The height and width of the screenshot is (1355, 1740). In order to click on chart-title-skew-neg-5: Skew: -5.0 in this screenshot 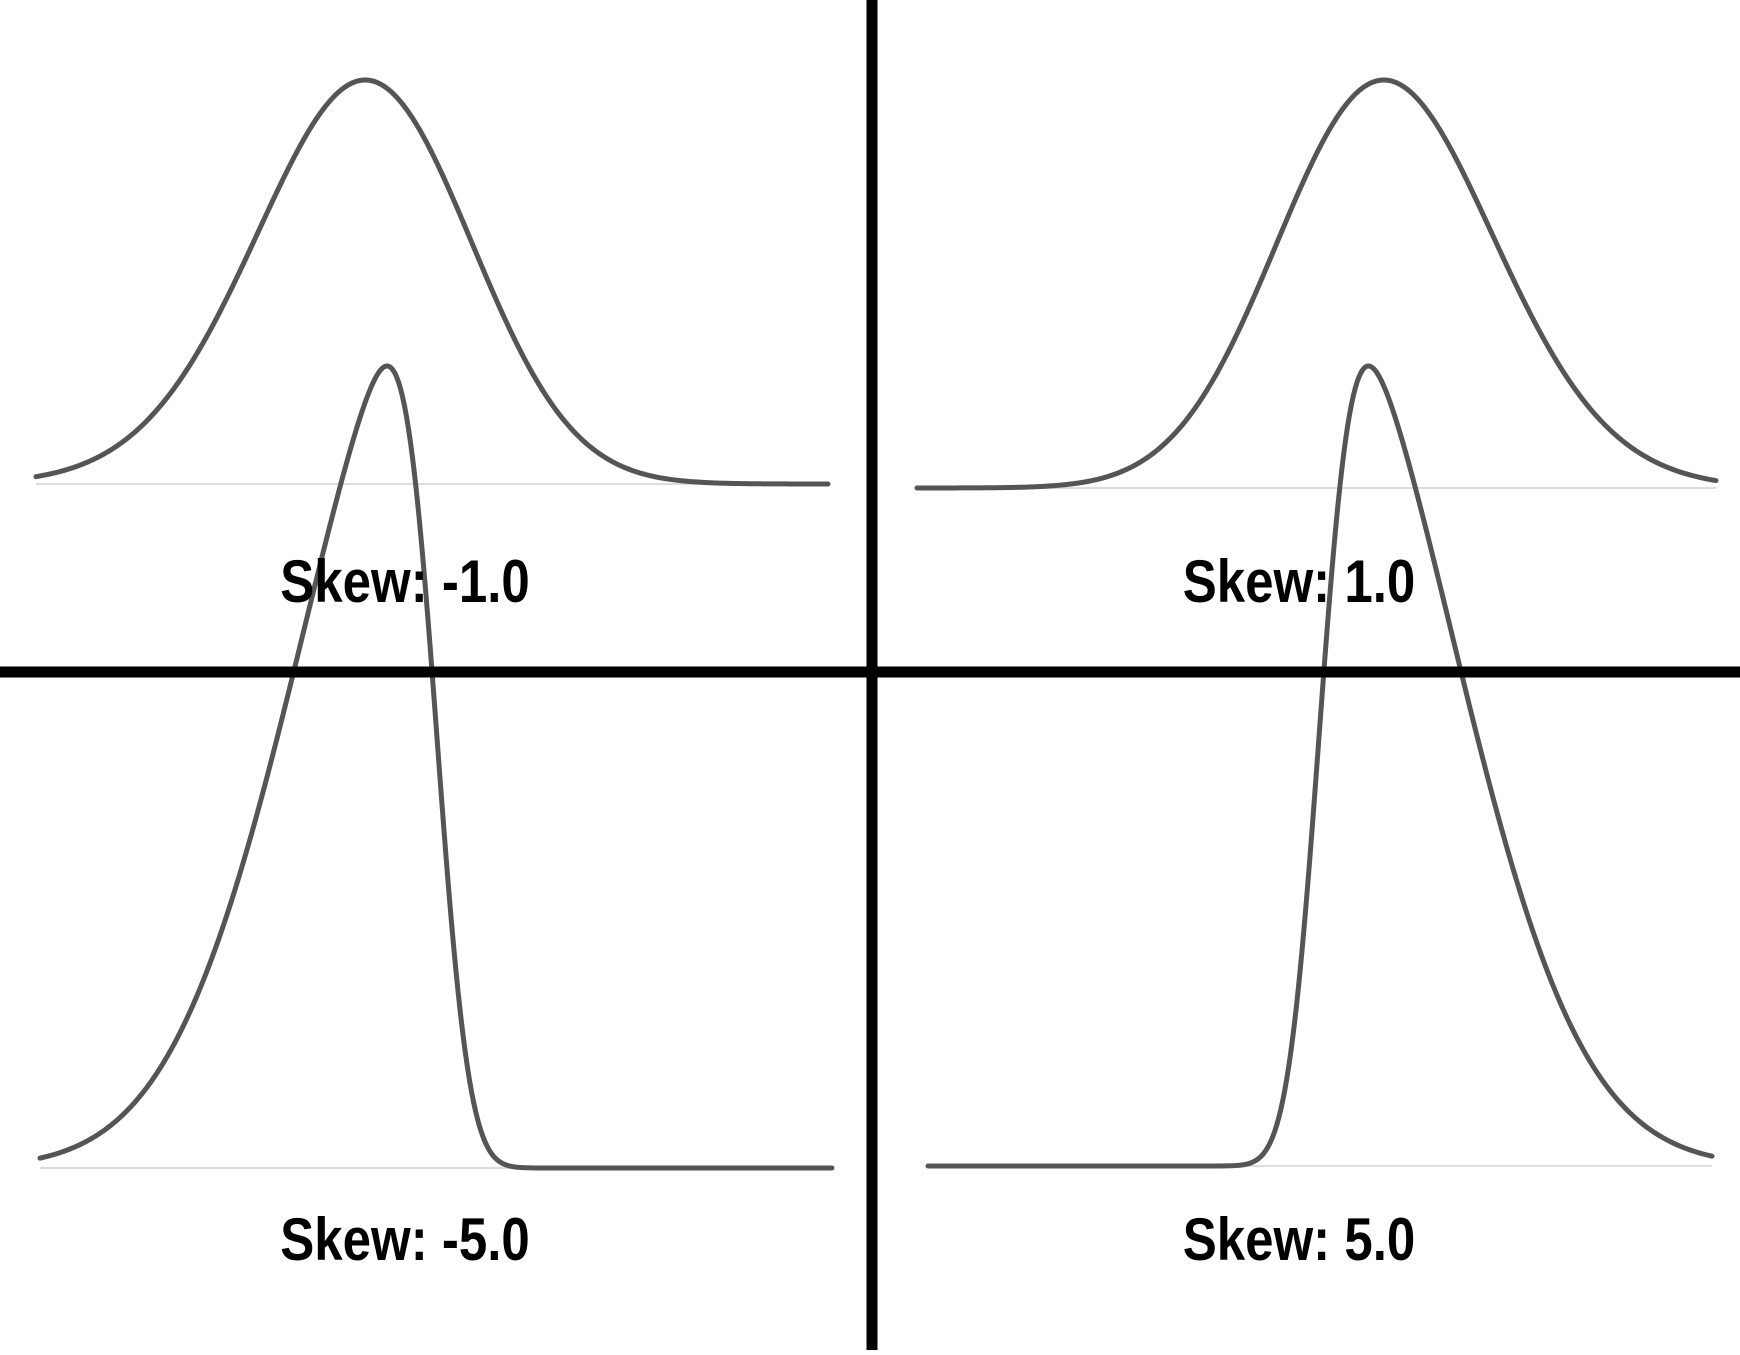, I will do `click(405, 1239)`.